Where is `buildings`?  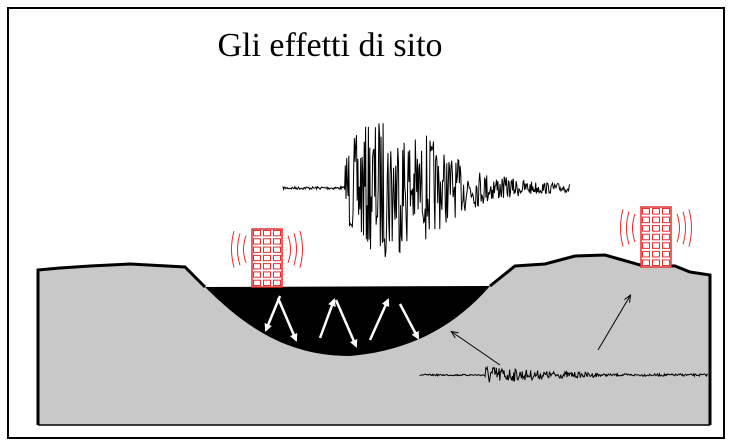
buildings is located at coordinates (461, 247).